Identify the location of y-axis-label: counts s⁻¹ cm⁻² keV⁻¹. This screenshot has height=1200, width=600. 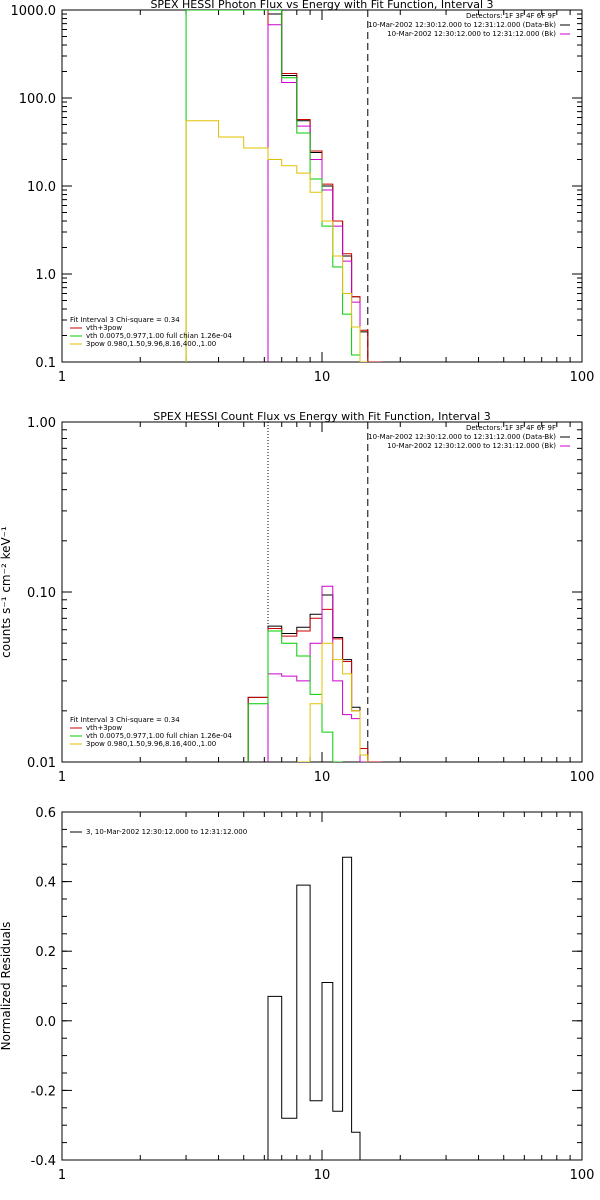
(6, 592).